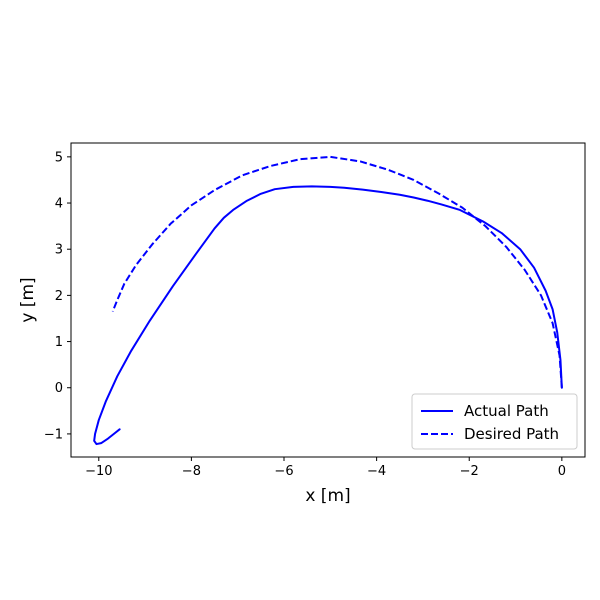 The image size is (600, 600). Describe the element at coordinates (562, 471) in the screenshot. I see `x-tick-label: 0` at that location.